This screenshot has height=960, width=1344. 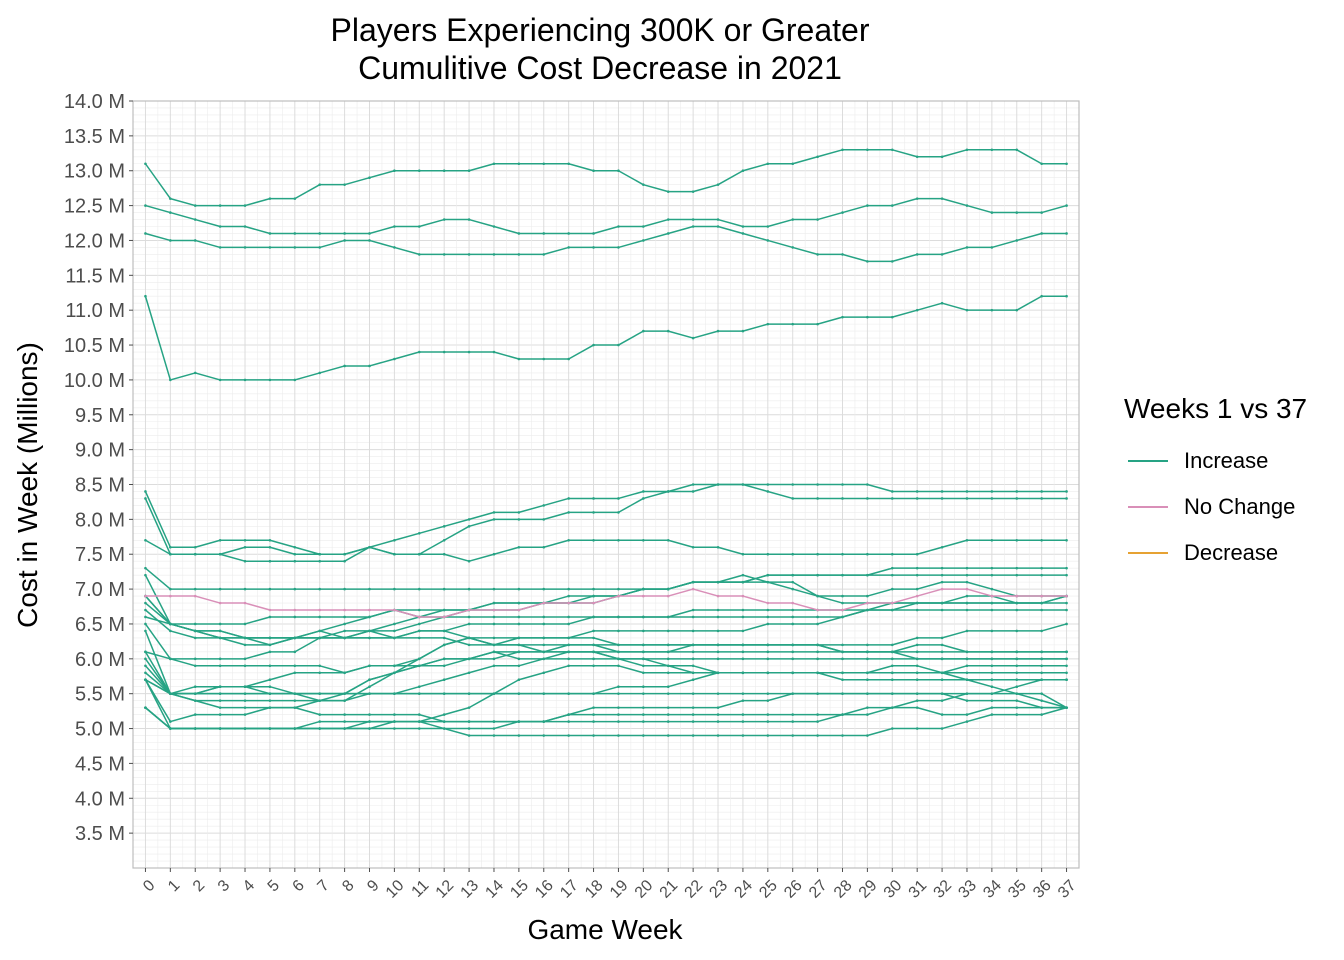 I want to click on y-tick-label: 12.0 M, so click(x=94, y=241).